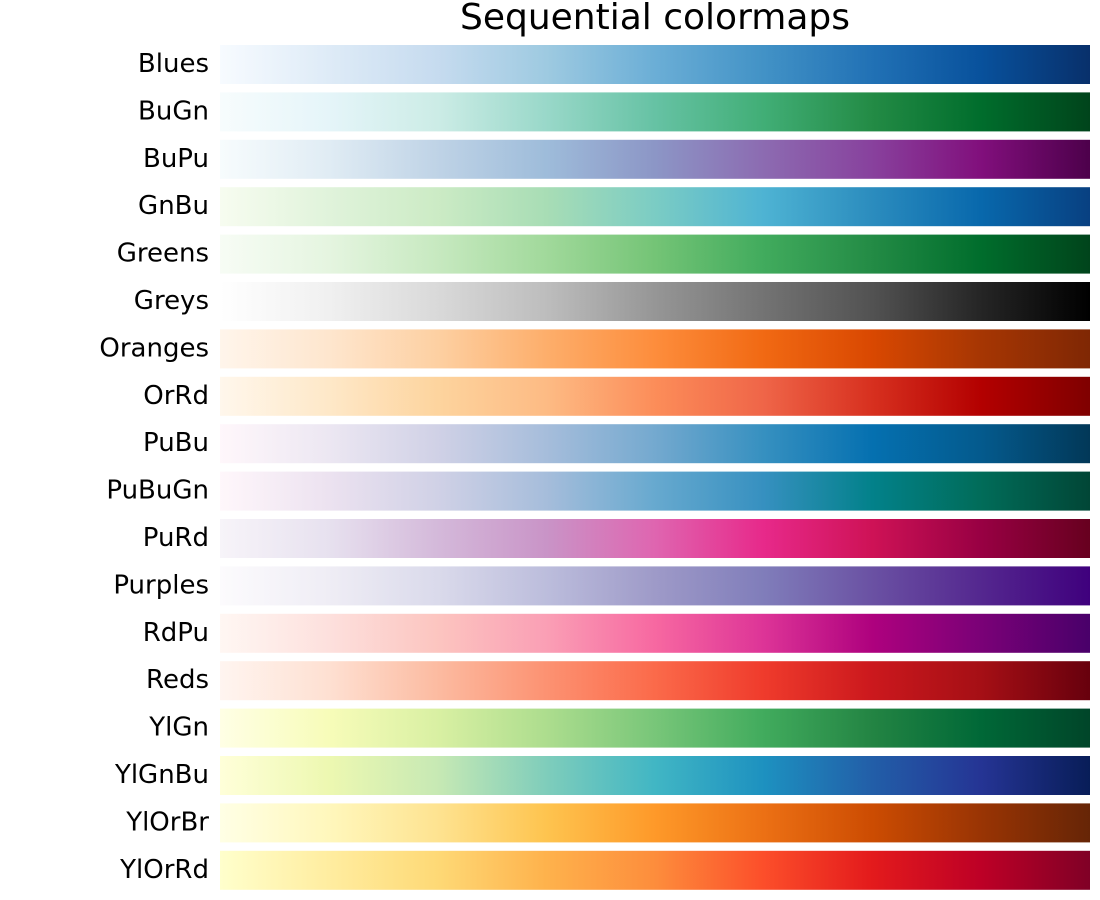 The image size is (1100, 900). I want to click on colormap-name: Oranges, so click(154, 348).